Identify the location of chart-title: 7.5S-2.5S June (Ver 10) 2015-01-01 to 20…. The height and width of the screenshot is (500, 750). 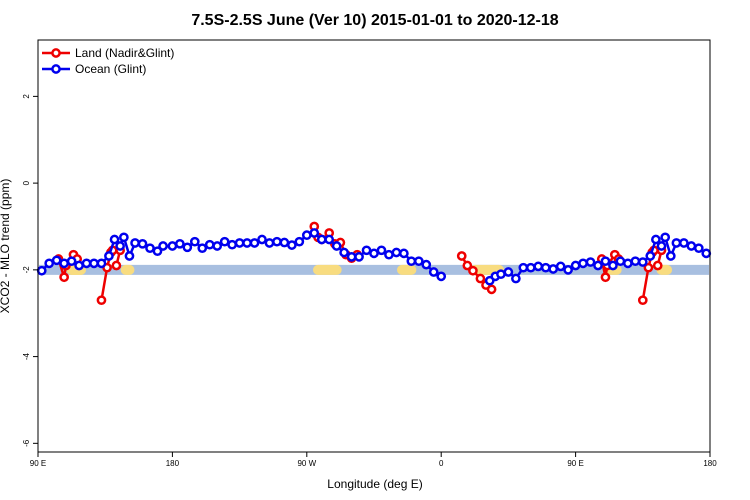
(374, 20).